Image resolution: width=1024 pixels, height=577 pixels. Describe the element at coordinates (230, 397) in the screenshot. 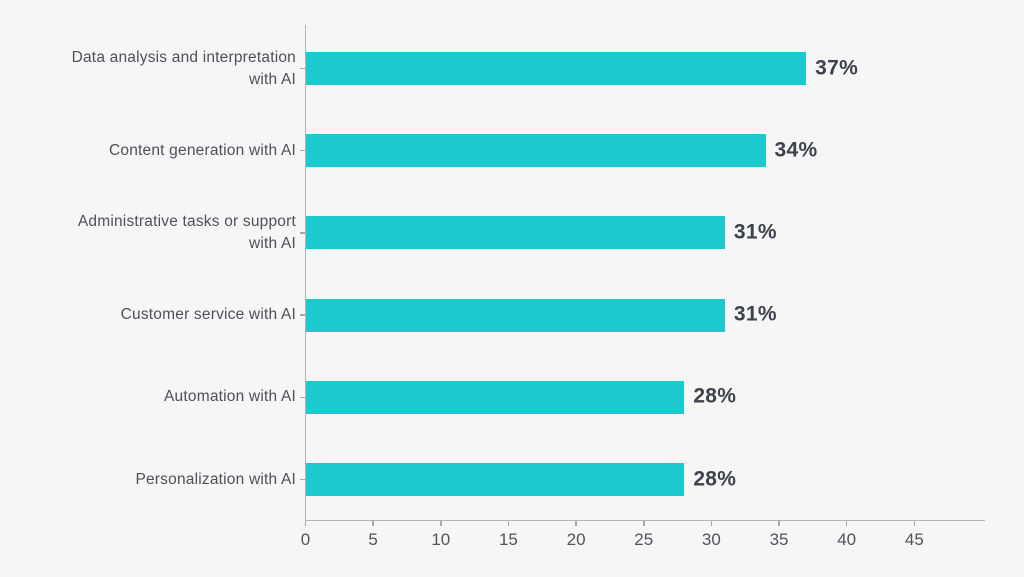

I see `category-label: Automation with AI` at that location.